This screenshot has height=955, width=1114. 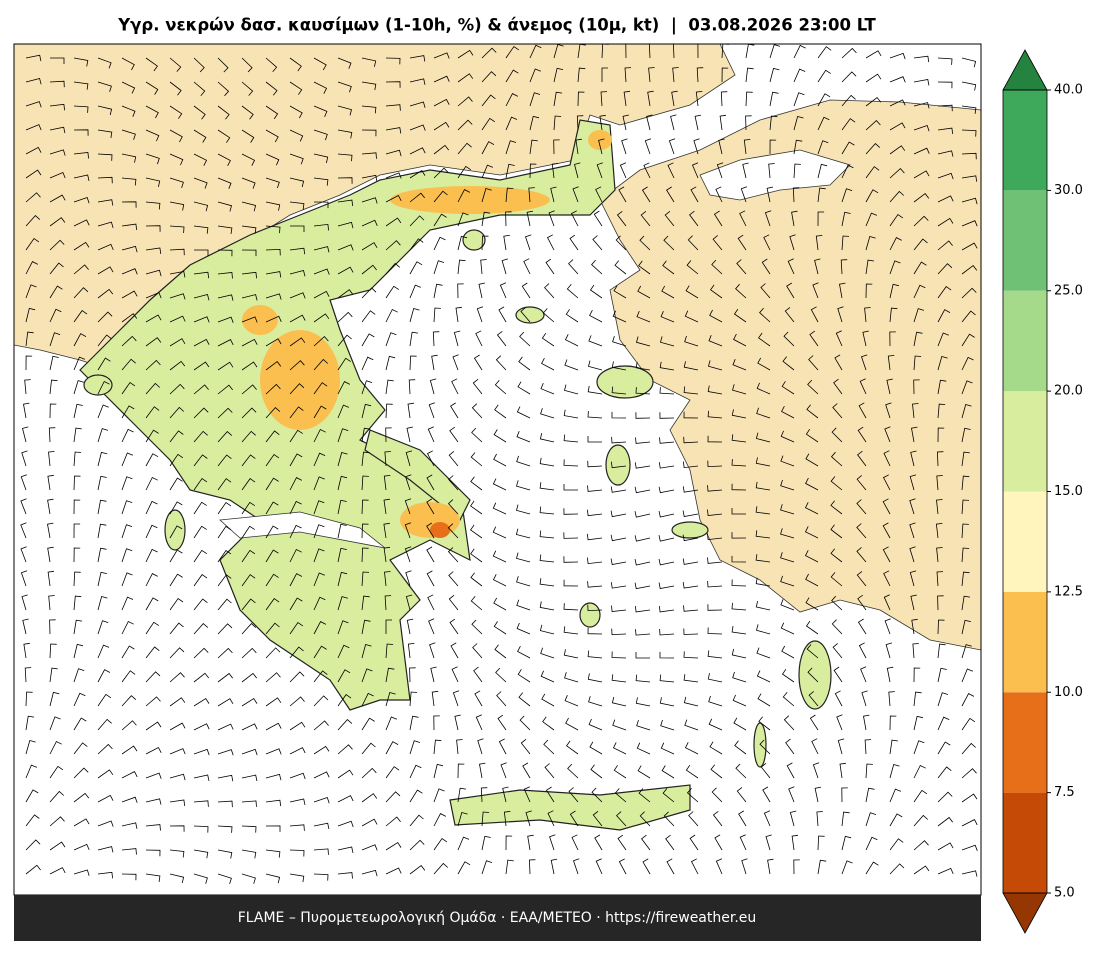 I want to click on colorbar-segment, so click(x=1025, y=441).